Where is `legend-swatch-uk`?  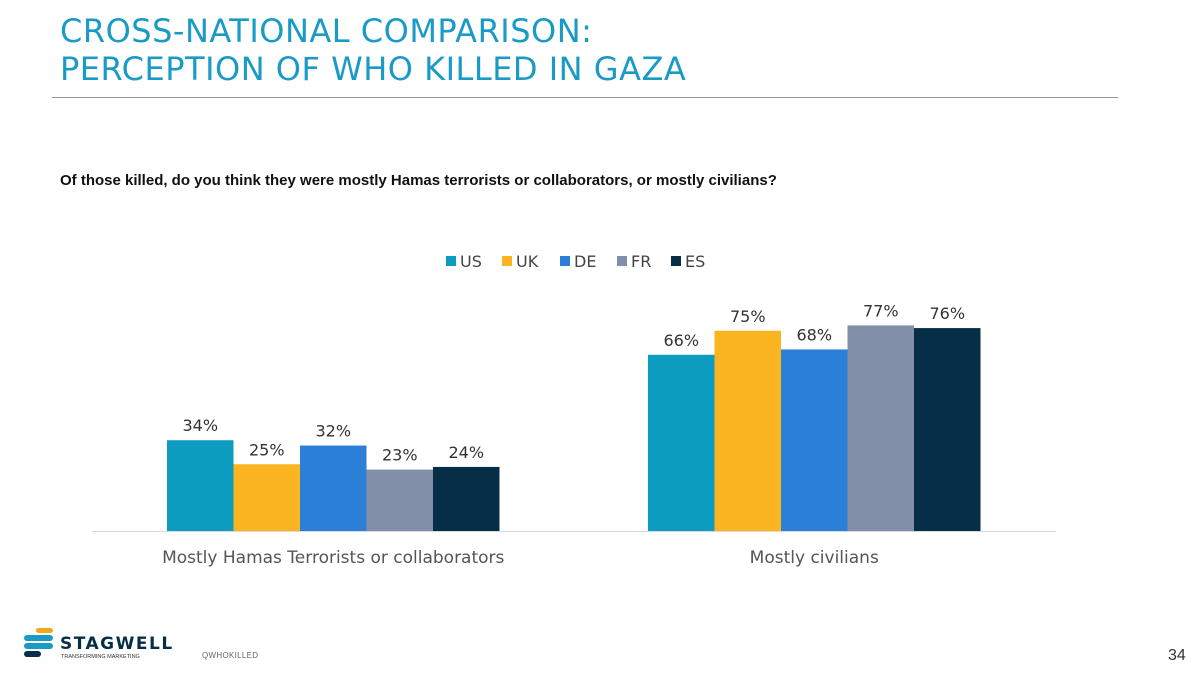 legend-swatch-uk is located at coordinates (507, 261).